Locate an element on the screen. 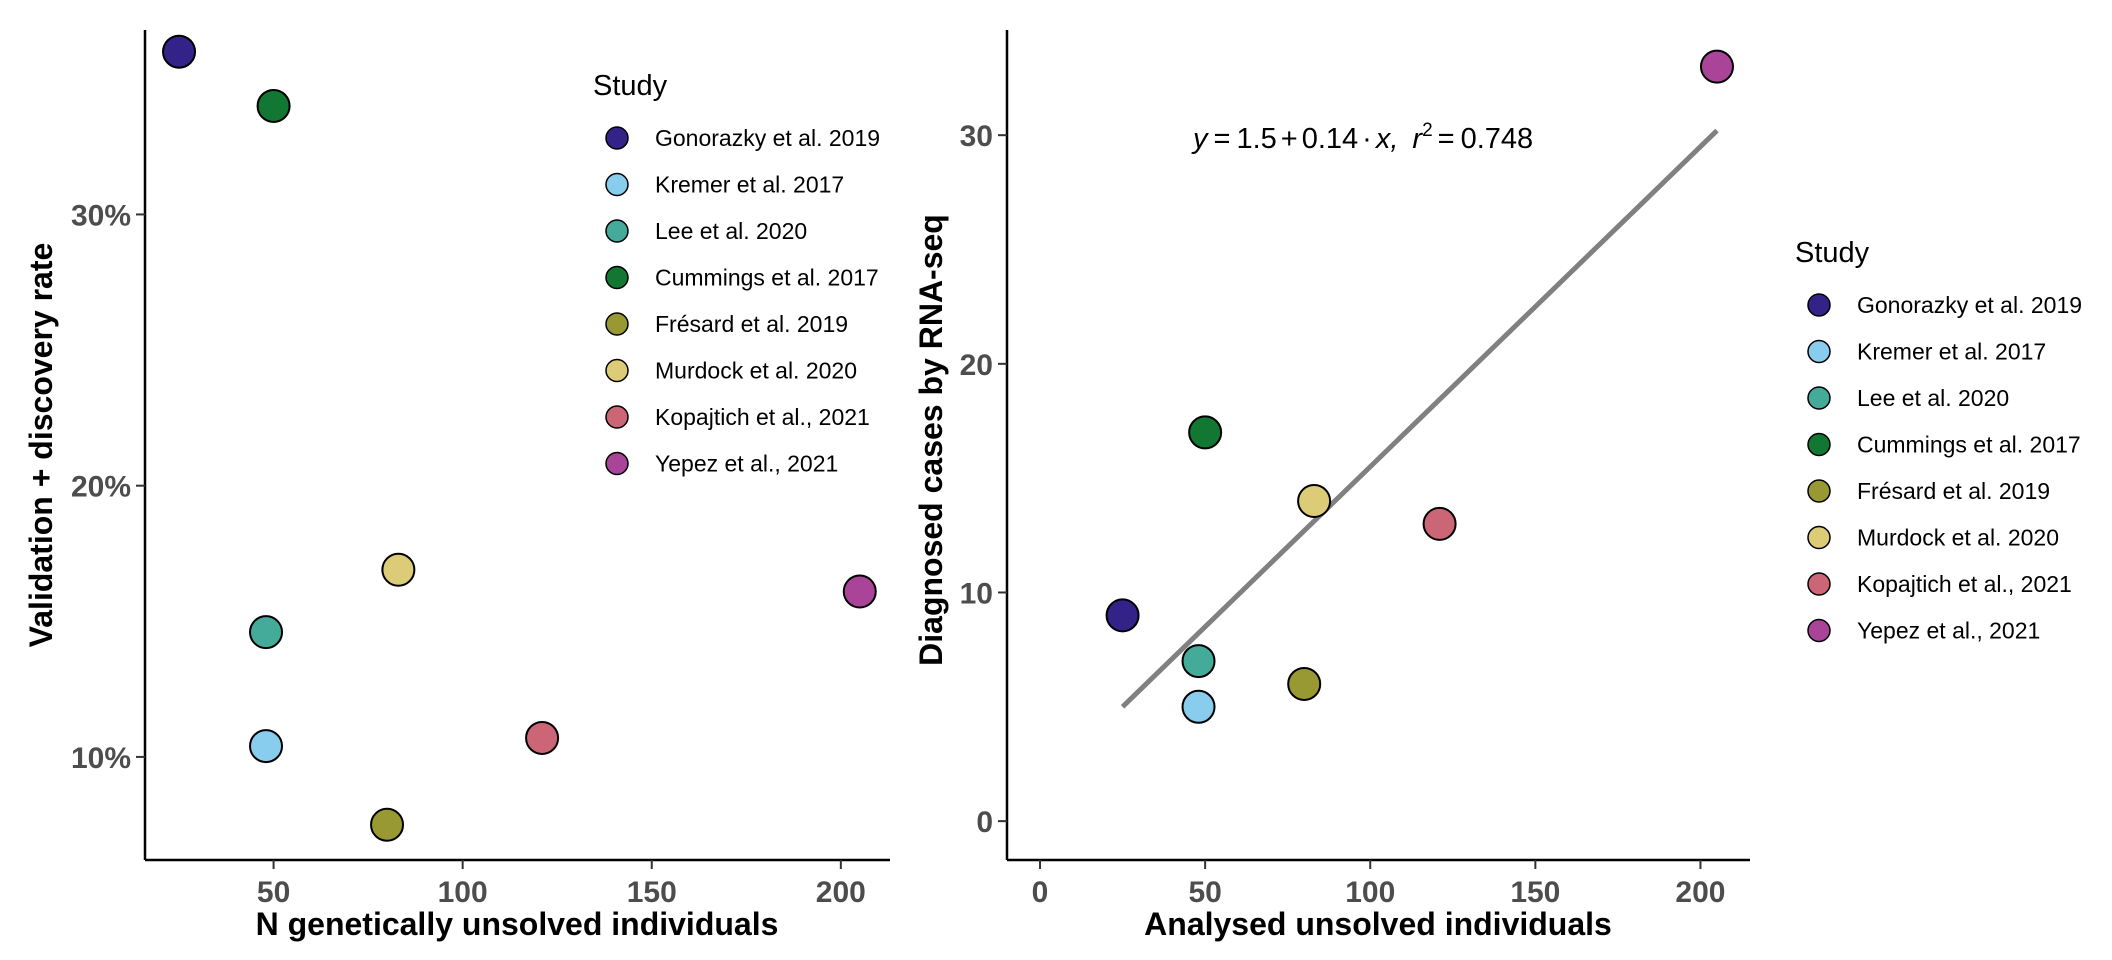 This screenshot has width=2112, height=960. left-legend-label: Lee et al. 2020 is located at coordinates (731, 231).